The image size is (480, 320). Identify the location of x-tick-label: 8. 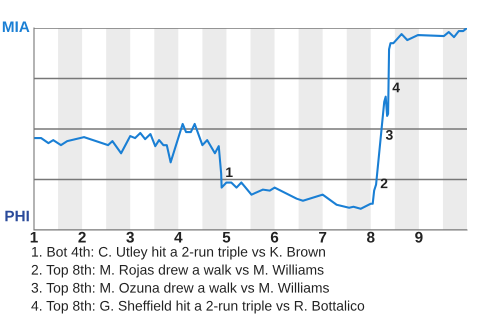
(371, 237).